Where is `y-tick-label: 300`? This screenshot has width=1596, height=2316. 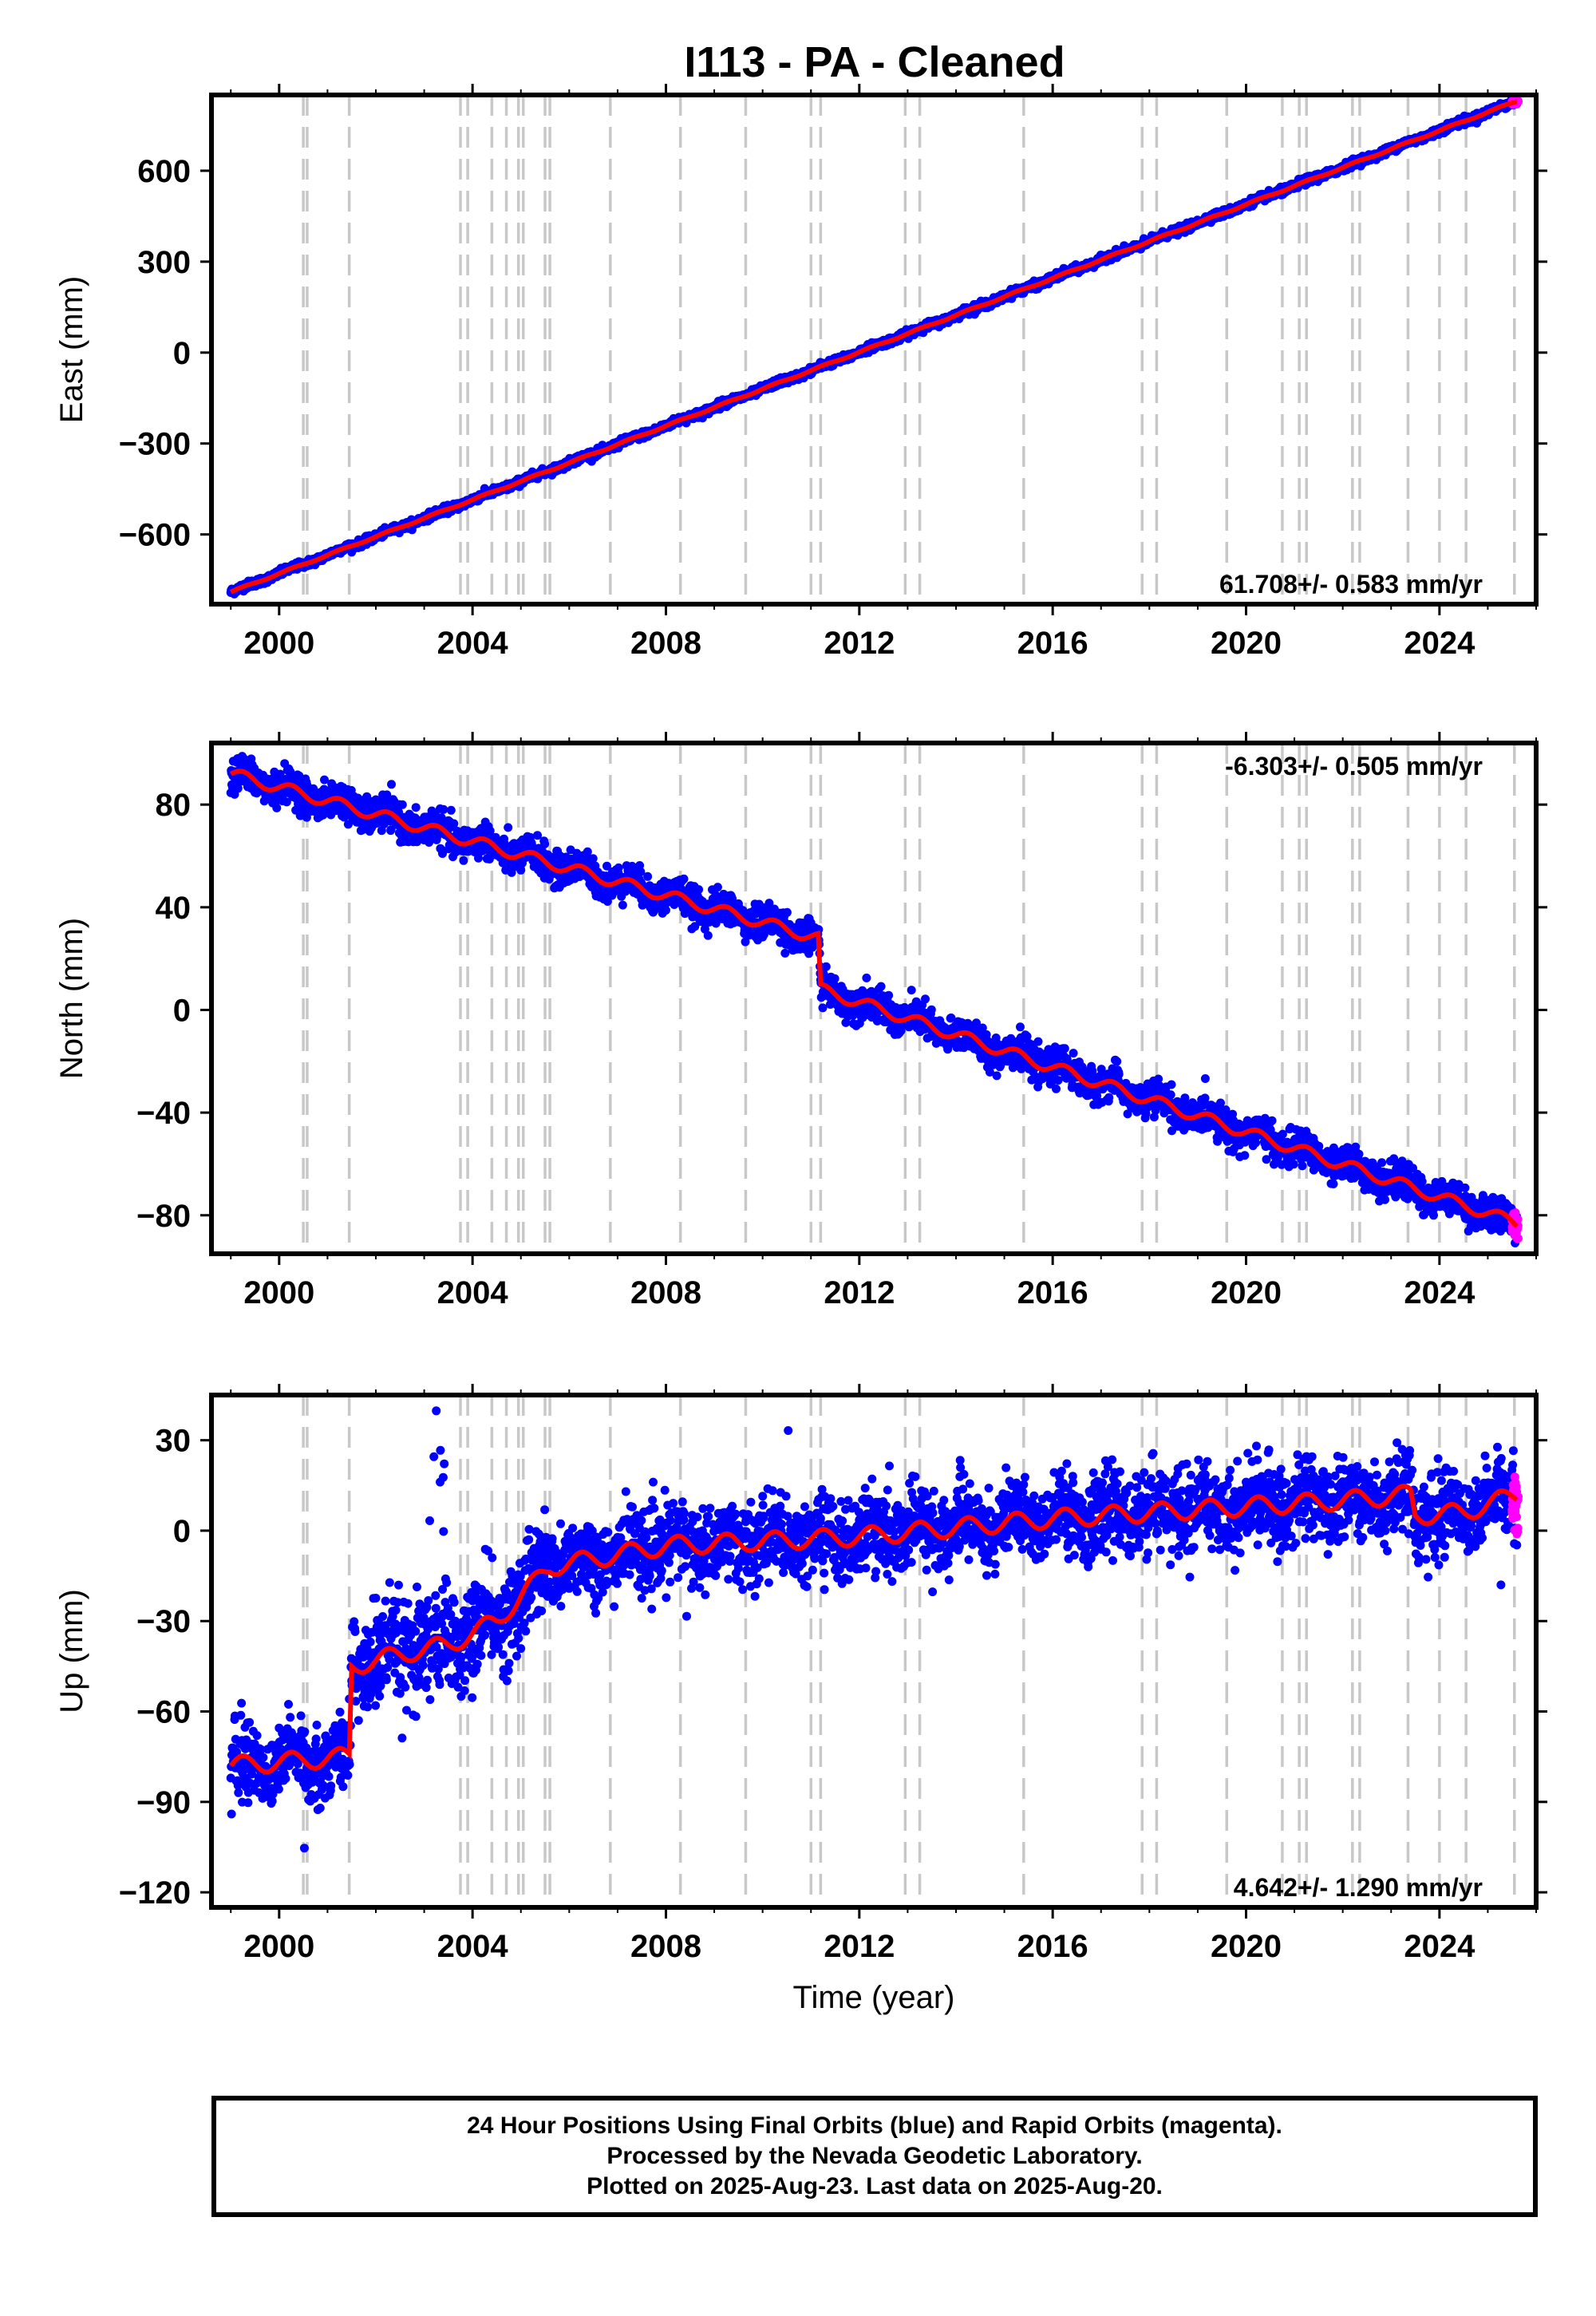
y-tick-label: 300 is located at coordinates (164, 262).